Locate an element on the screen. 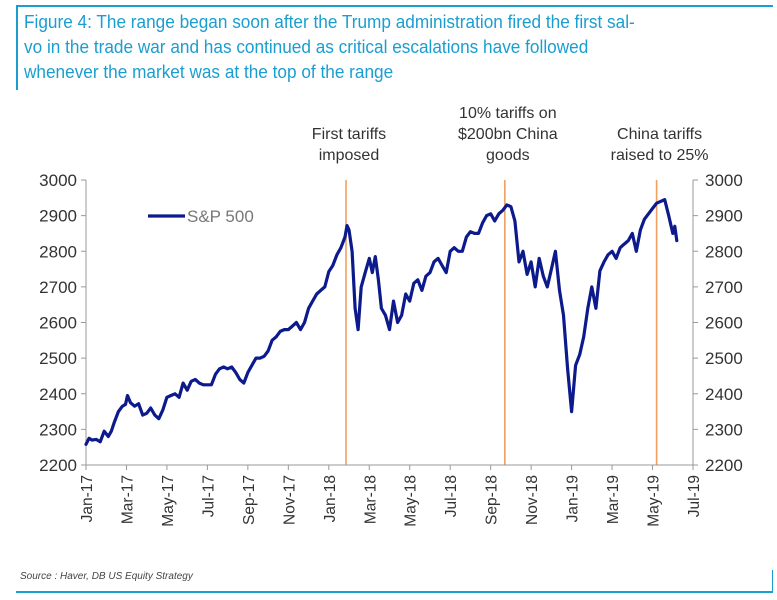 This screenshot has height=600, width=777. event-annotation-line: raised to 25% is located at coordinates (660, 155).